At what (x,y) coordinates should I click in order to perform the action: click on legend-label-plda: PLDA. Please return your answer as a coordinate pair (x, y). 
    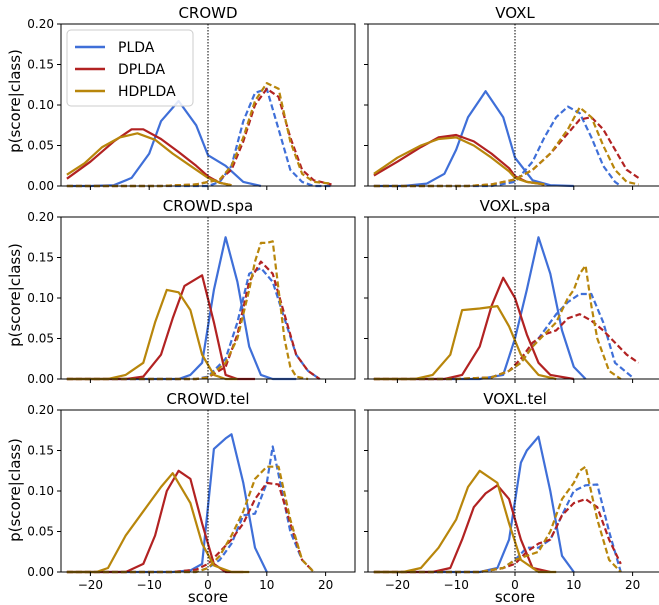
    Looking at the image, I should click on (136, 48).